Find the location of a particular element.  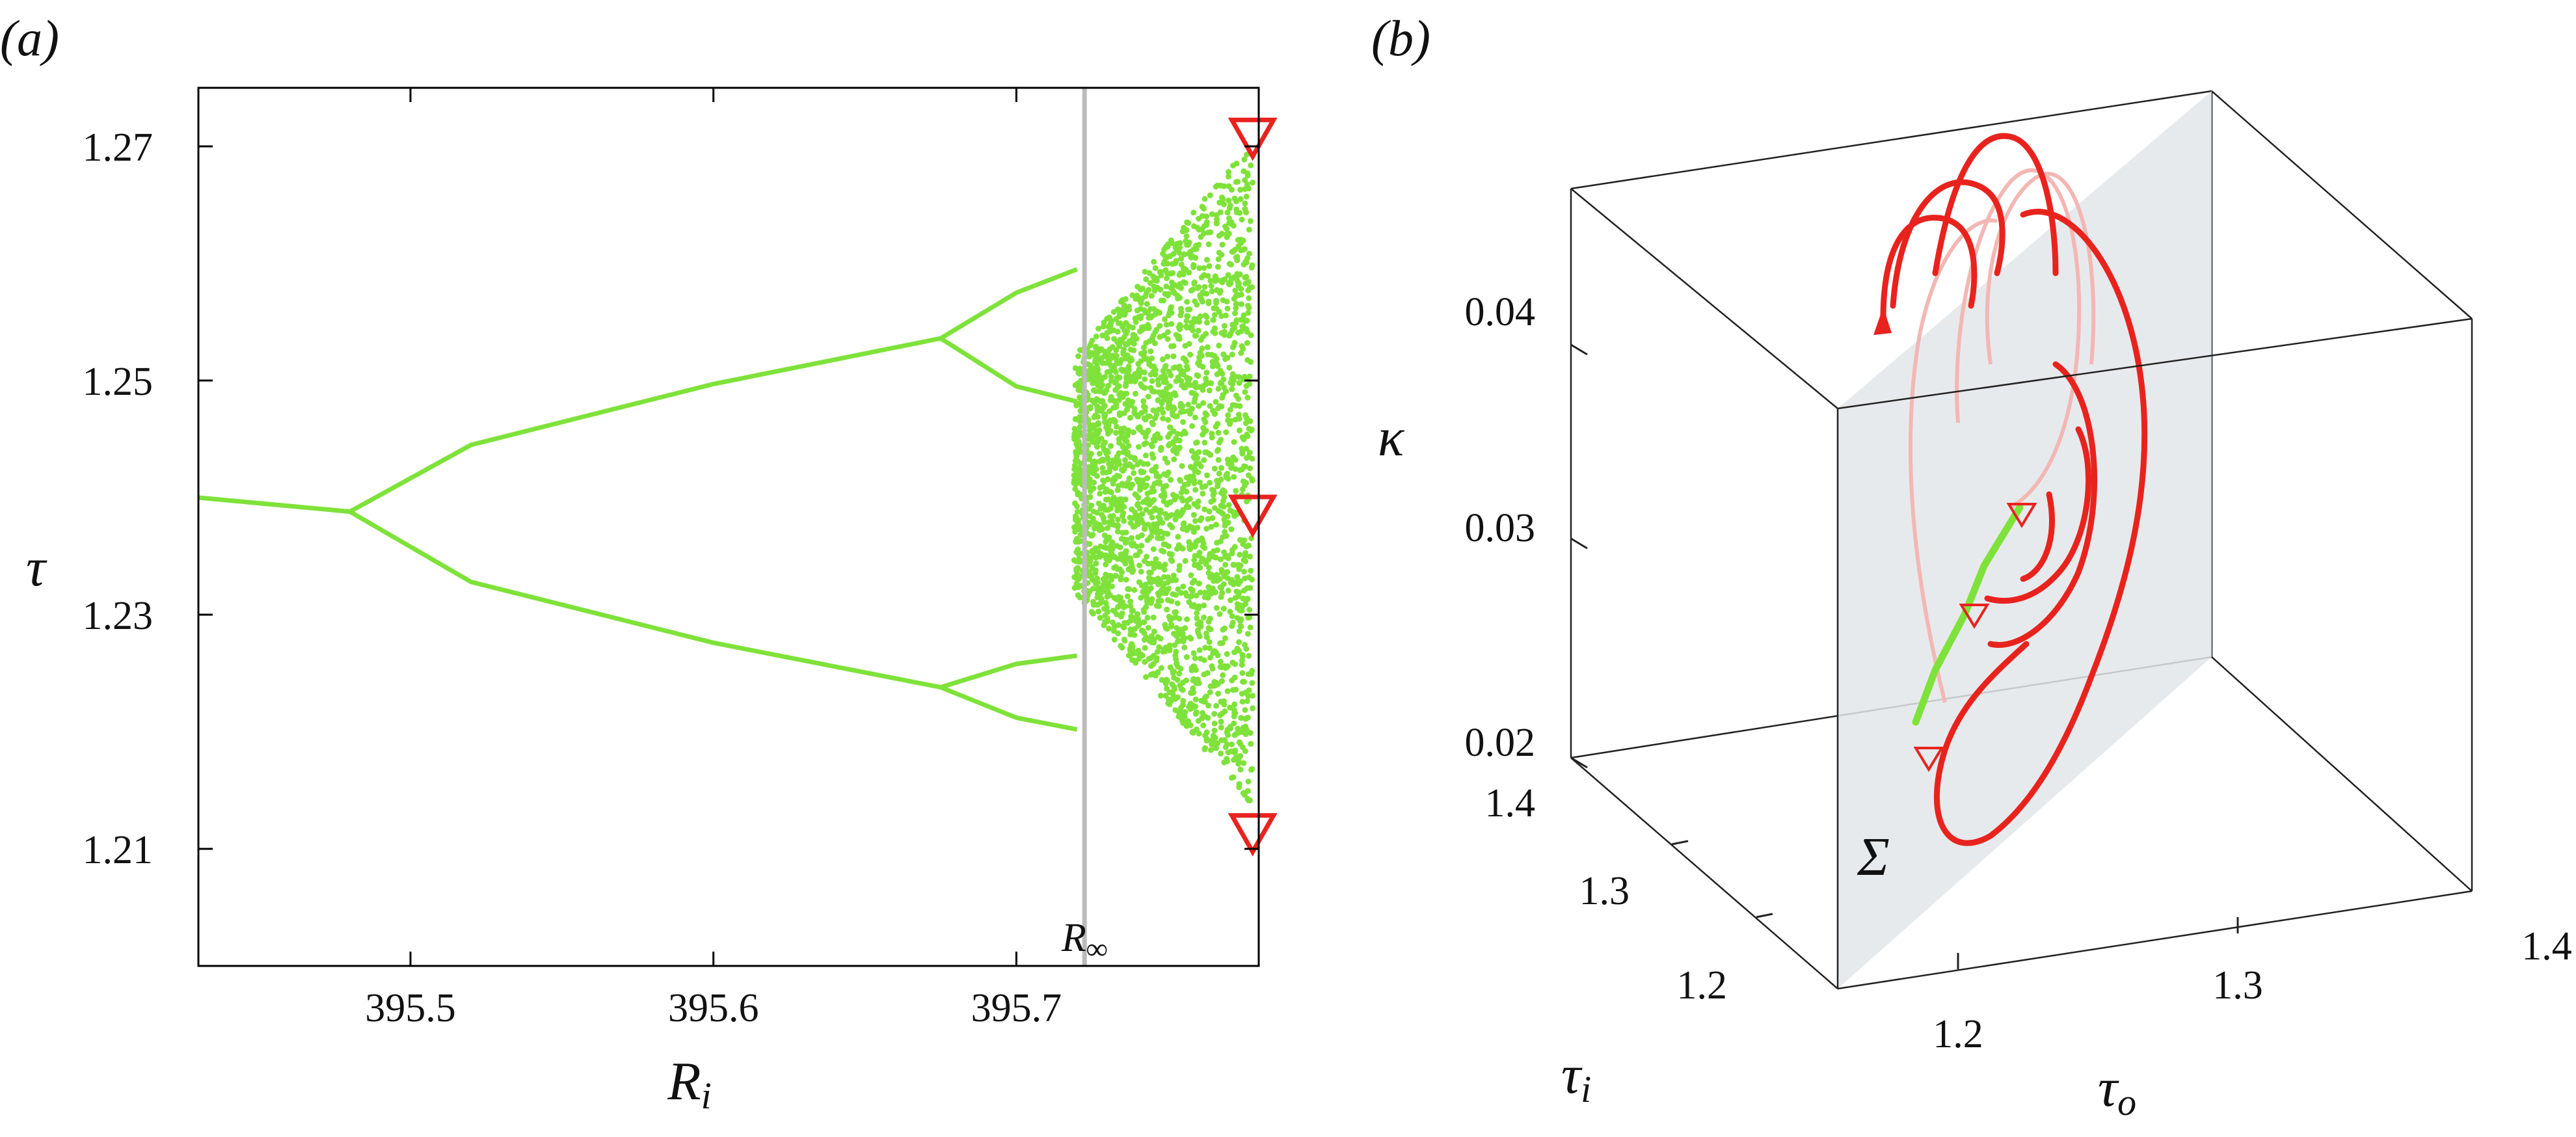

x-tick-label: 395.7 is located at coordinates (1016, 1008).